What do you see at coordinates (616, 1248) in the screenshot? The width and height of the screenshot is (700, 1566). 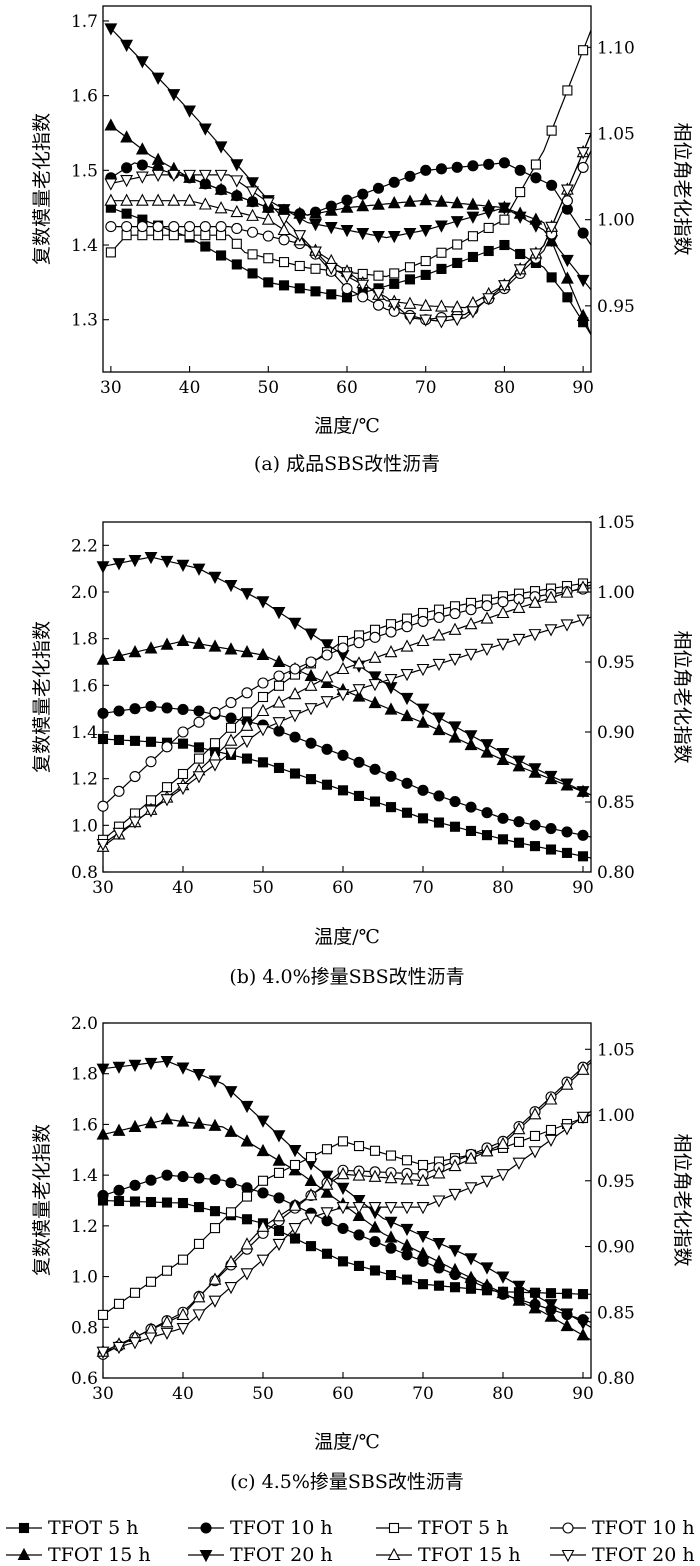 I see `y-tick-label-right: 0.90` at bounding box center [616, 1248].